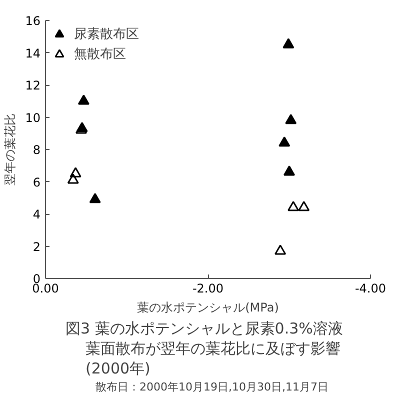 This screenshot has width=400, height=394. Describe the element at coordinates (204, 339) in the screenshot. I see `text: 図3 葉の水ポテンシャルと尿素0.3%溶液葉面散布が翌年の葉花比に及ぼす影響` at that location.